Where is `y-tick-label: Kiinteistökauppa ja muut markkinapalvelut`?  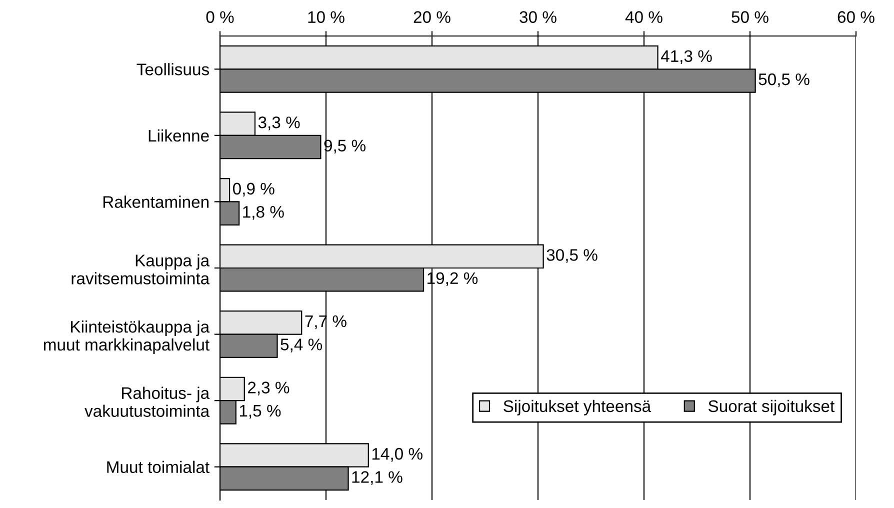 y-tick-label: Kiinteistökauppa ja muut markkinapalvelut is located at coordinates (127, 337).